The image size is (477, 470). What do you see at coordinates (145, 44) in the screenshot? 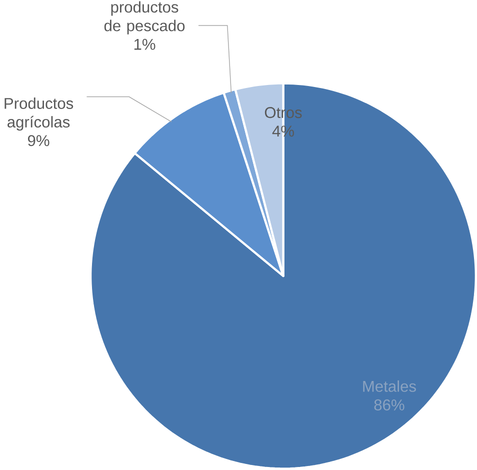
I see `data-label: 1%` at bounding box center [145, 44].